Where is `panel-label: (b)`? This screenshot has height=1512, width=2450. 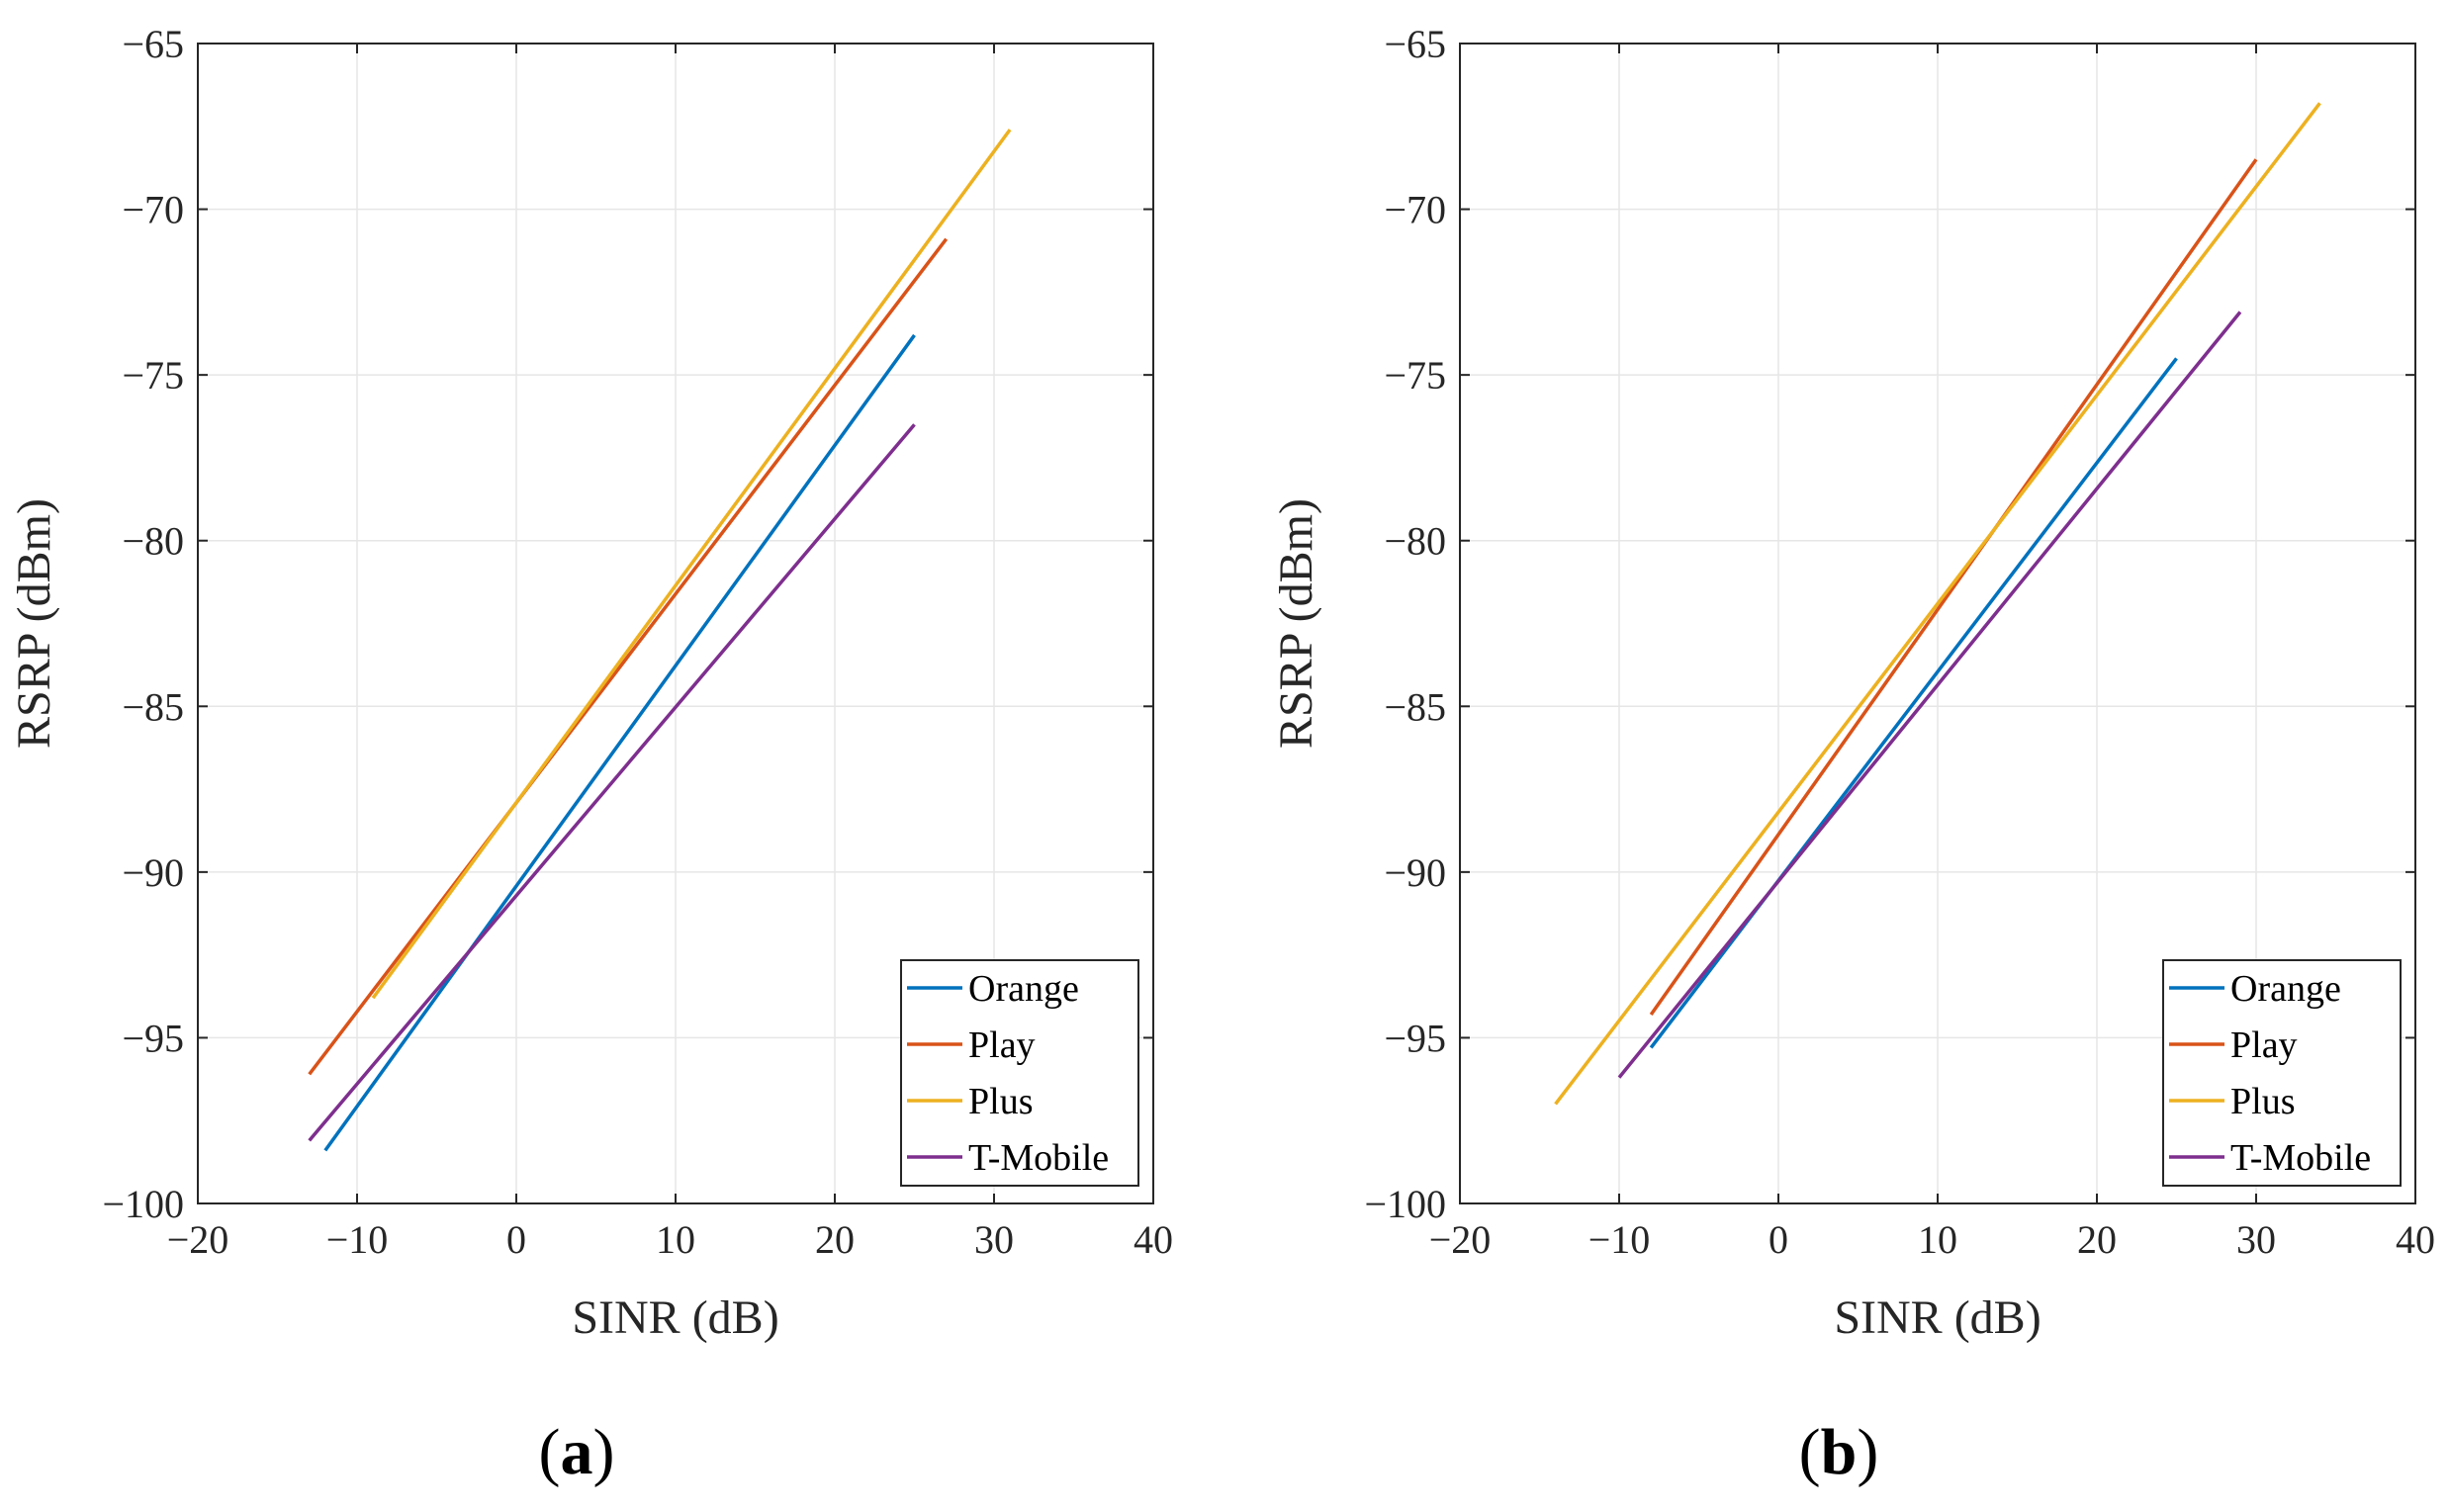
panel-label: (b) is located at coordinates (1839, 1452).